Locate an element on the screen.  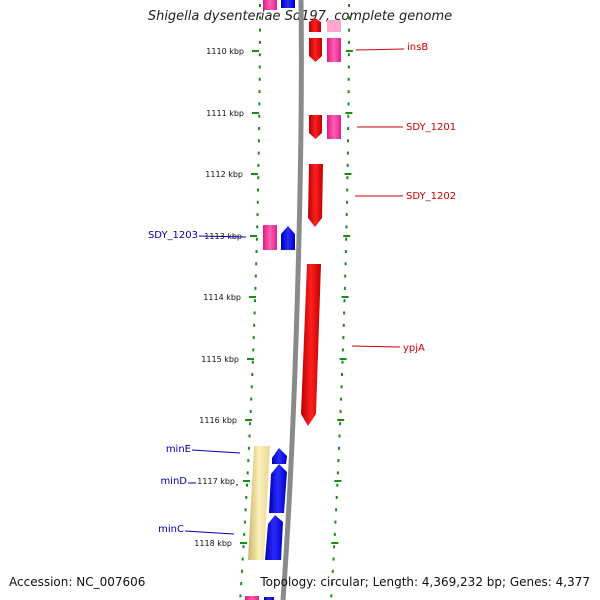
tick-label-1116: 1116 kbp is located at coordinates (218, 420).